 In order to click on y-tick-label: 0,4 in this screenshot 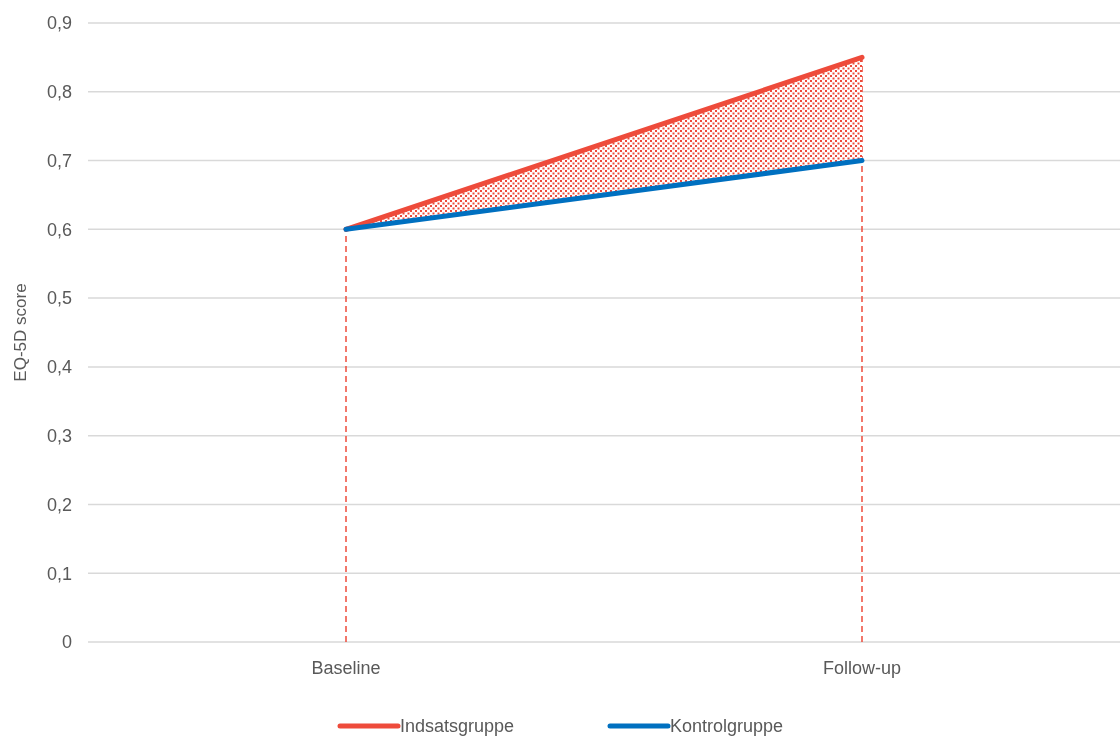, I will do `click(59, 367)`.